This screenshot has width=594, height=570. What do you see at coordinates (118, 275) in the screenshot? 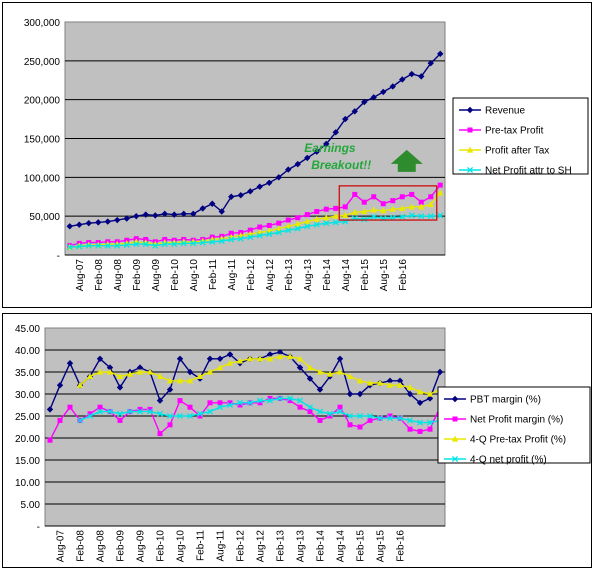
I see `x-tick-label: Aug-08` at bounding box center [118, 275].